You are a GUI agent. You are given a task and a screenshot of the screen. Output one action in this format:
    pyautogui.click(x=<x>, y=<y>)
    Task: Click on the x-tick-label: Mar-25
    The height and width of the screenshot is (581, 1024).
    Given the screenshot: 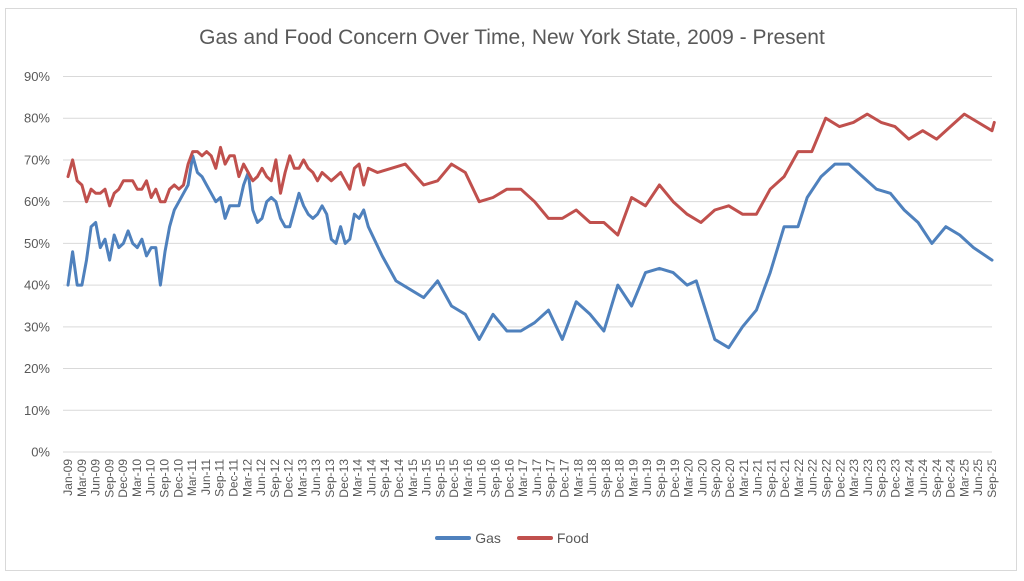 What is the action you would take?
    pyautogui.click(x=964, y=478)
    